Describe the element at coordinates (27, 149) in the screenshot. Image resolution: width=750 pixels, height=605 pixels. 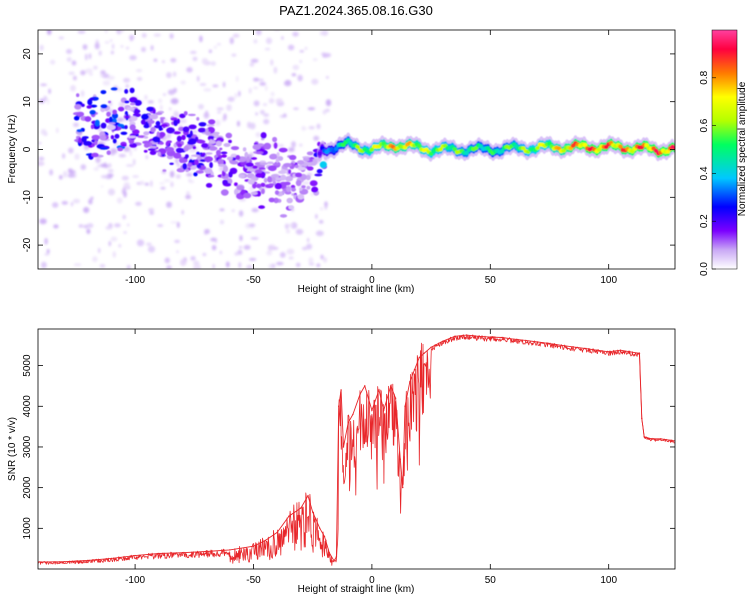
I see `y-tick-label: 0` at that location.